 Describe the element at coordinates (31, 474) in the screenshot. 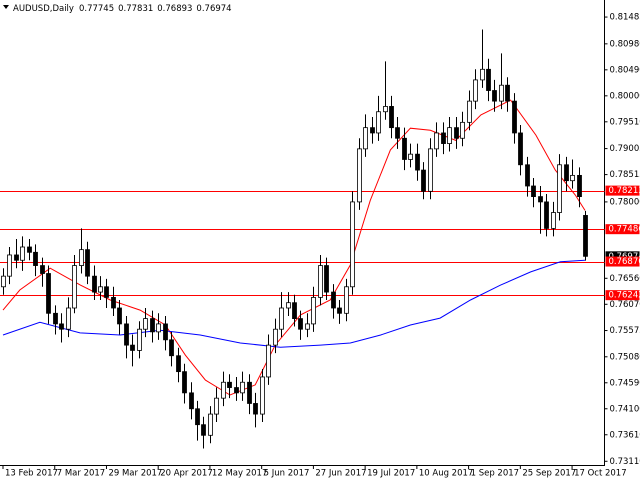

I see `x-tick-label: 13 Feb 2017` at that location.